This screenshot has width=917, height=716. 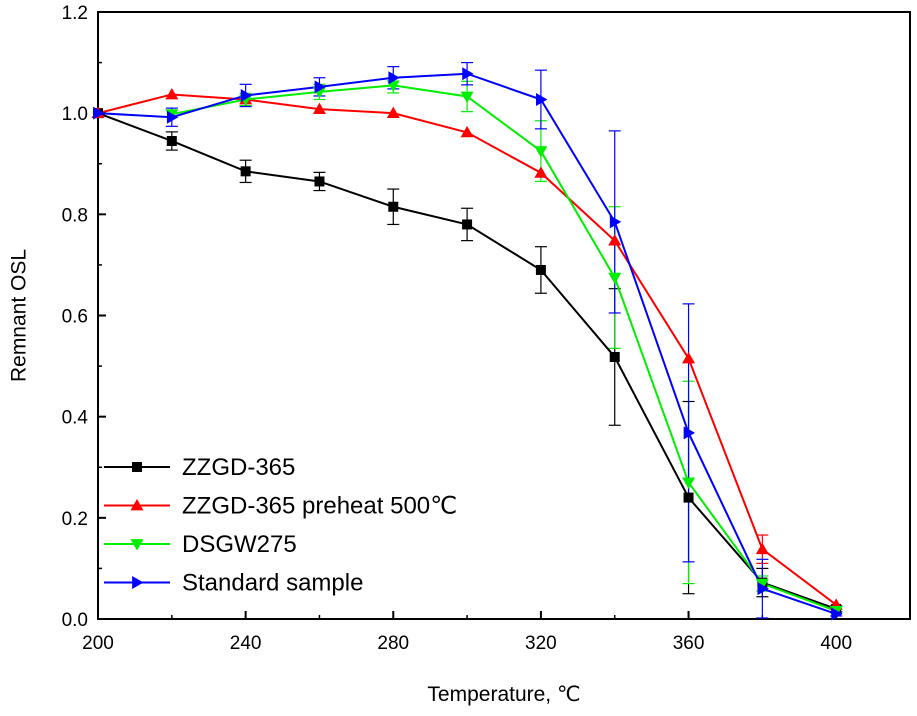 What do you see at coordinates (272, 583) in the screenshot?
I see `legend-label: Standard sample` at bounding box center [272, 583].